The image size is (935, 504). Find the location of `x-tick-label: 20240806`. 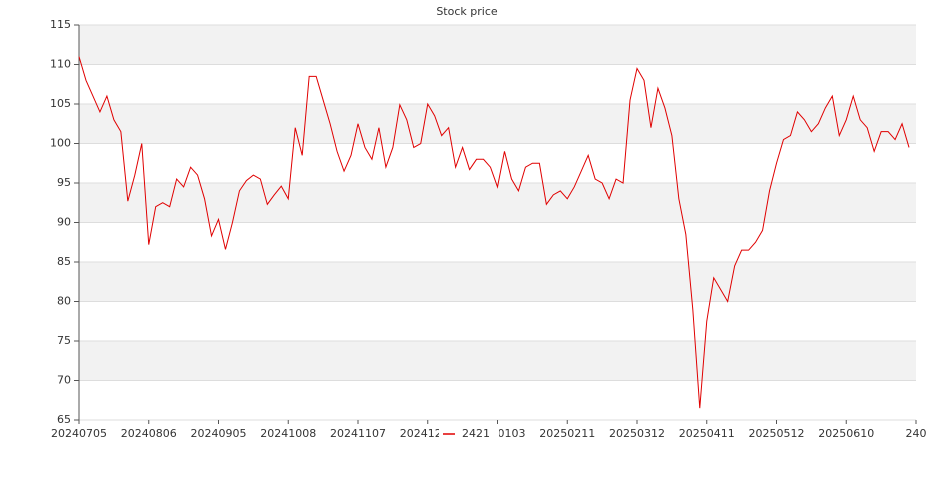

x-tick-label: 20240806 is located at coordinates (149, 433).